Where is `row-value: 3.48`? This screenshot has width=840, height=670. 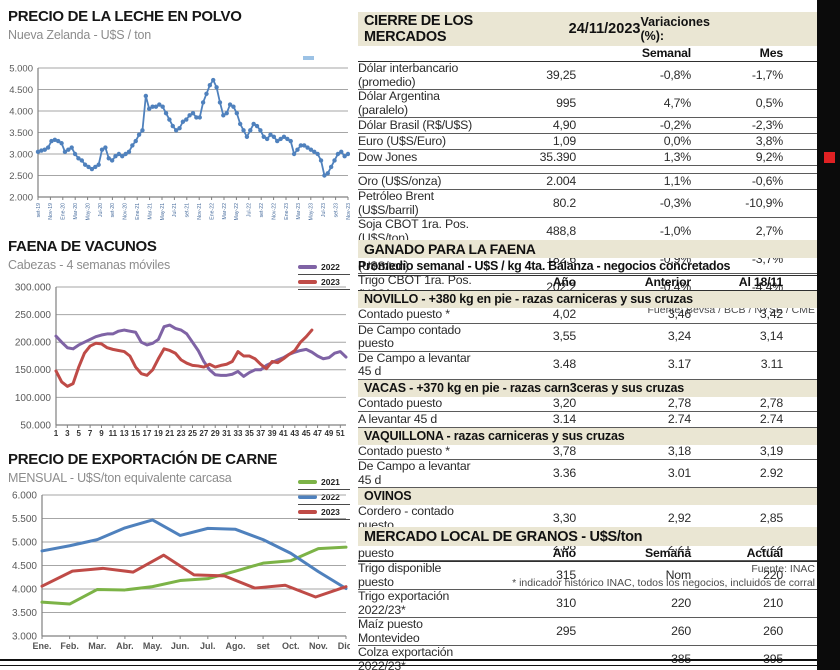 row-value: 3.48 is located at coordinates (564, 364).